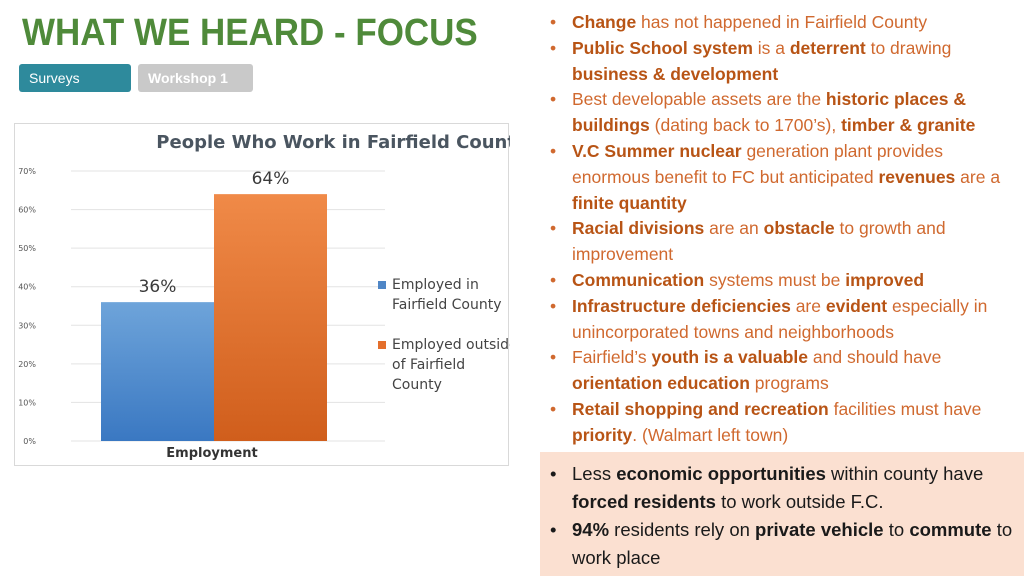 The width and height of the screenshot is (1024, 576). Describe the element at coordinates (799, 501) in the screenshot. I see `body-text: to work outside F.C.` at that location.